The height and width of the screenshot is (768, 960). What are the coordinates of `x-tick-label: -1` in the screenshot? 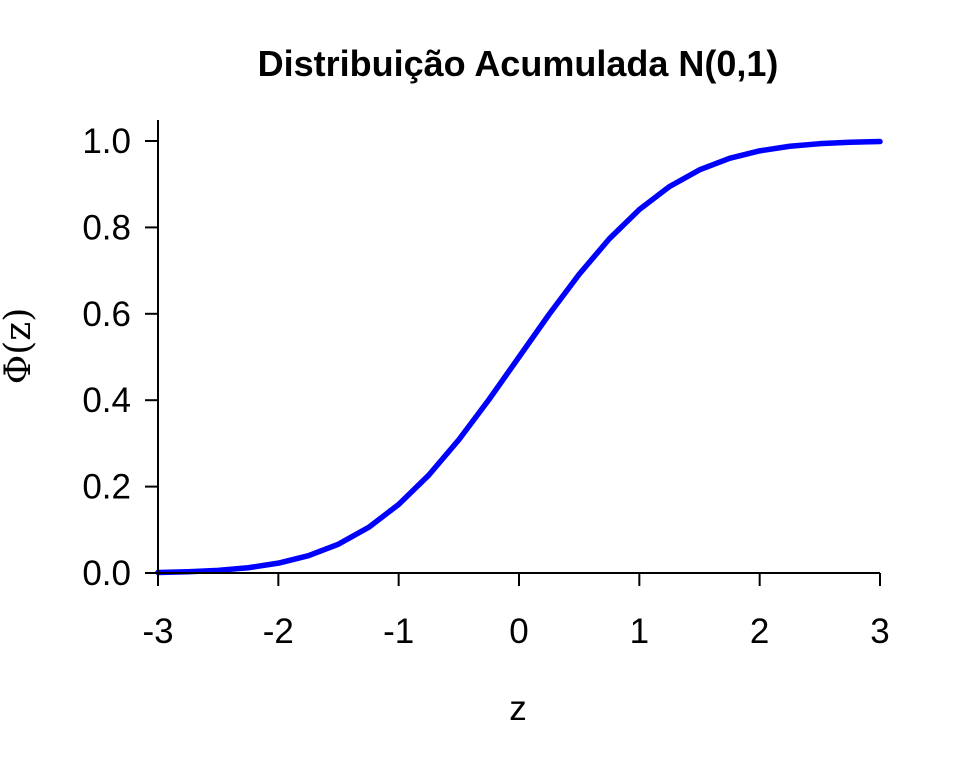 It's located at (398, 631).